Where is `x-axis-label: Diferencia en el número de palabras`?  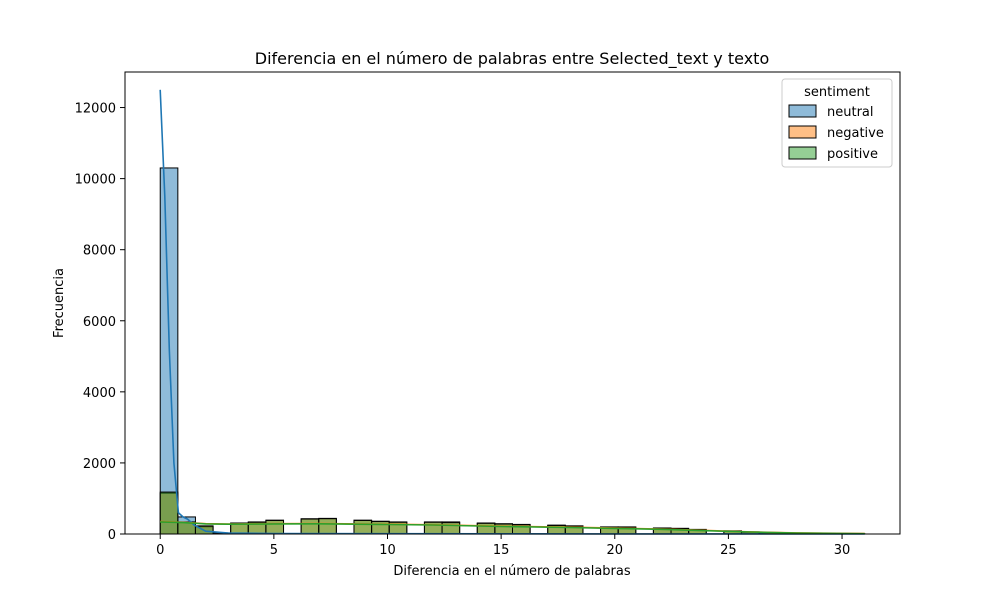
x-axis-label: Diferencia en el número de palabras is located at coordinates (511, 571).